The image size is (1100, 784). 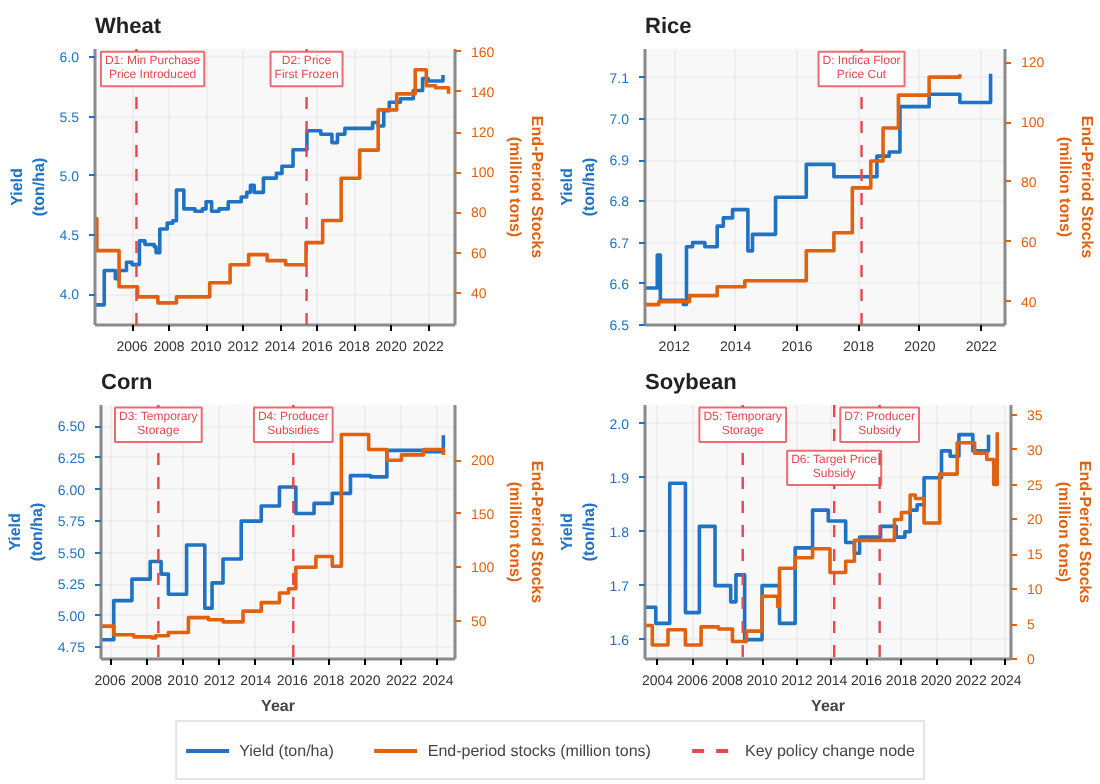 What do you see at coordinates (128, 27) in the screenshot?
I see `chart-title: Wheat` at bounding box center [128, 27].